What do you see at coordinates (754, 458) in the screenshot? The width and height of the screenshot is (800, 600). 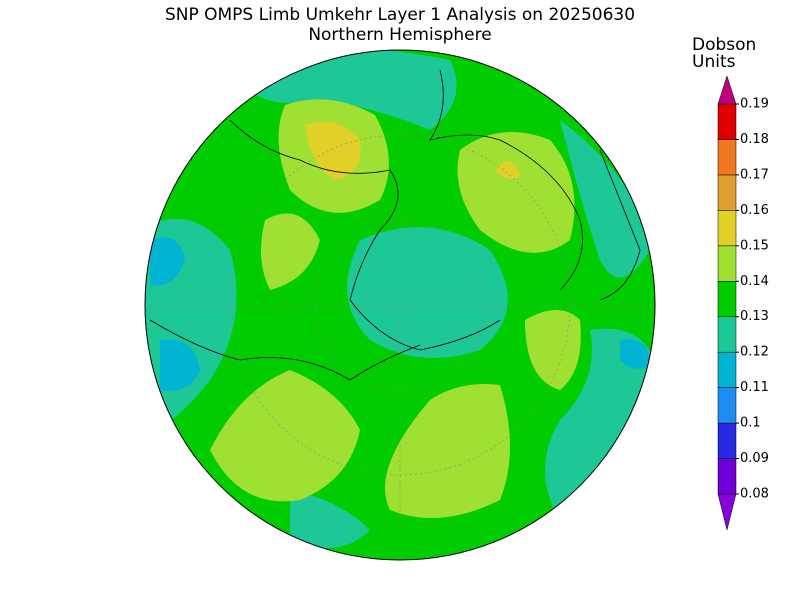 I see `colorbar-tick-label: 0.09` at bounding box center [754, 458].